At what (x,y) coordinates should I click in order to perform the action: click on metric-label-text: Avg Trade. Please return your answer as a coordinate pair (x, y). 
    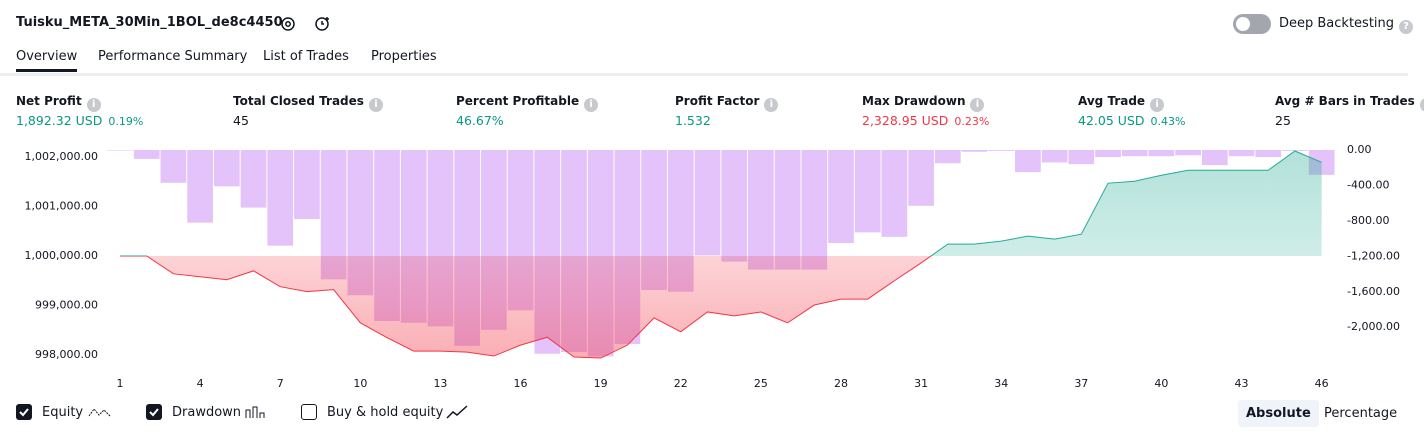
    Looking at the image, I should click on (1112, 101).